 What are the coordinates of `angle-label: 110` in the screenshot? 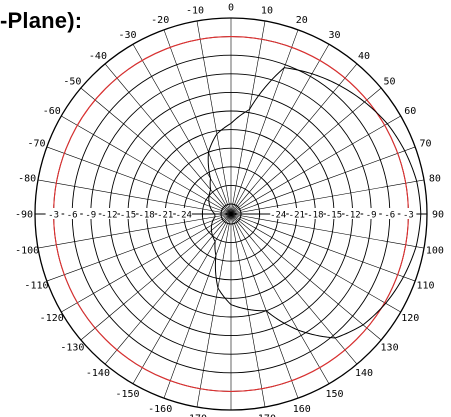 It's located at (425, 285).